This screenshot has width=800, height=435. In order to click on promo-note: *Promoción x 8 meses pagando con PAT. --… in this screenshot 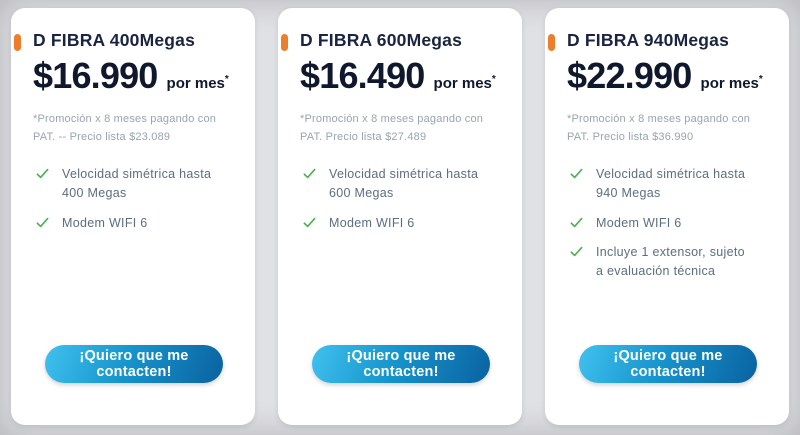, I will do `click(125, 128)`.